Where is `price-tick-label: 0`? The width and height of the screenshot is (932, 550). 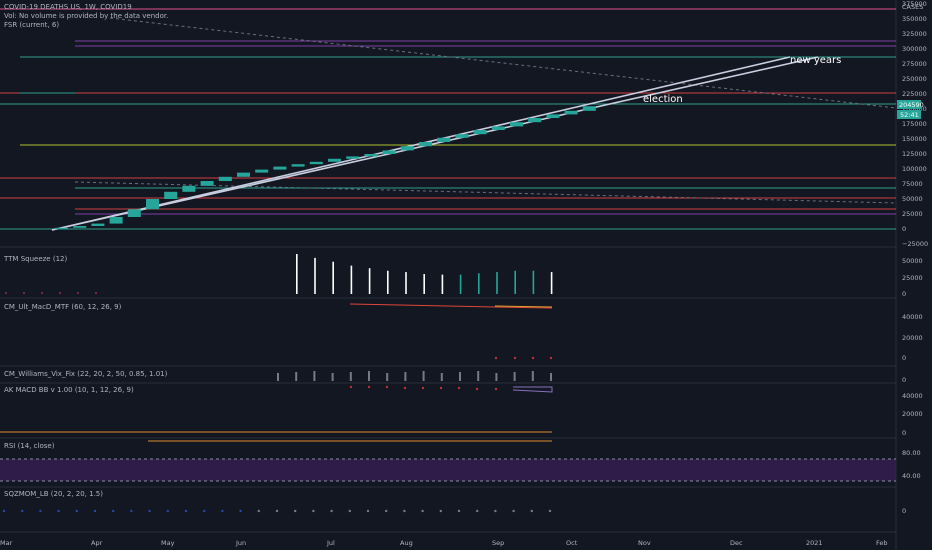
price-tick-label: 0 is located at coordinates (904, 229).